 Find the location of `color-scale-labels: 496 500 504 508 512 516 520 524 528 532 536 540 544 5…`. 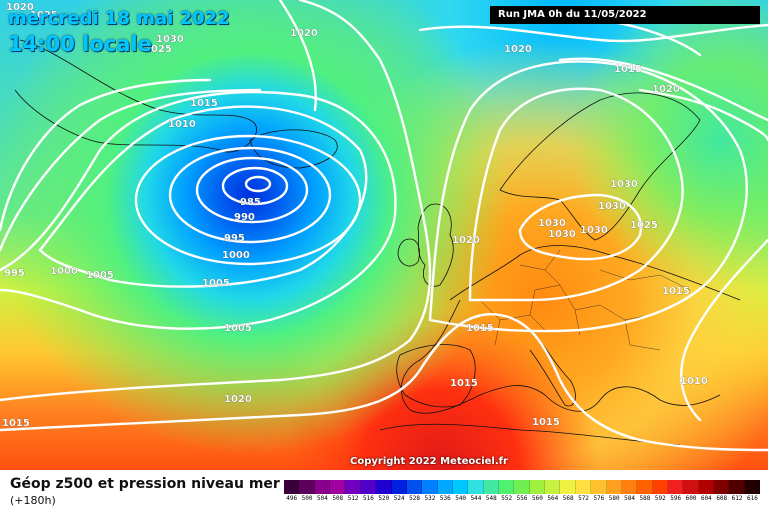

color-scale-labels: 496 500 504 508 512 516 520 524 528 532 536 540 544 5… is located at coordinates (522, 499).